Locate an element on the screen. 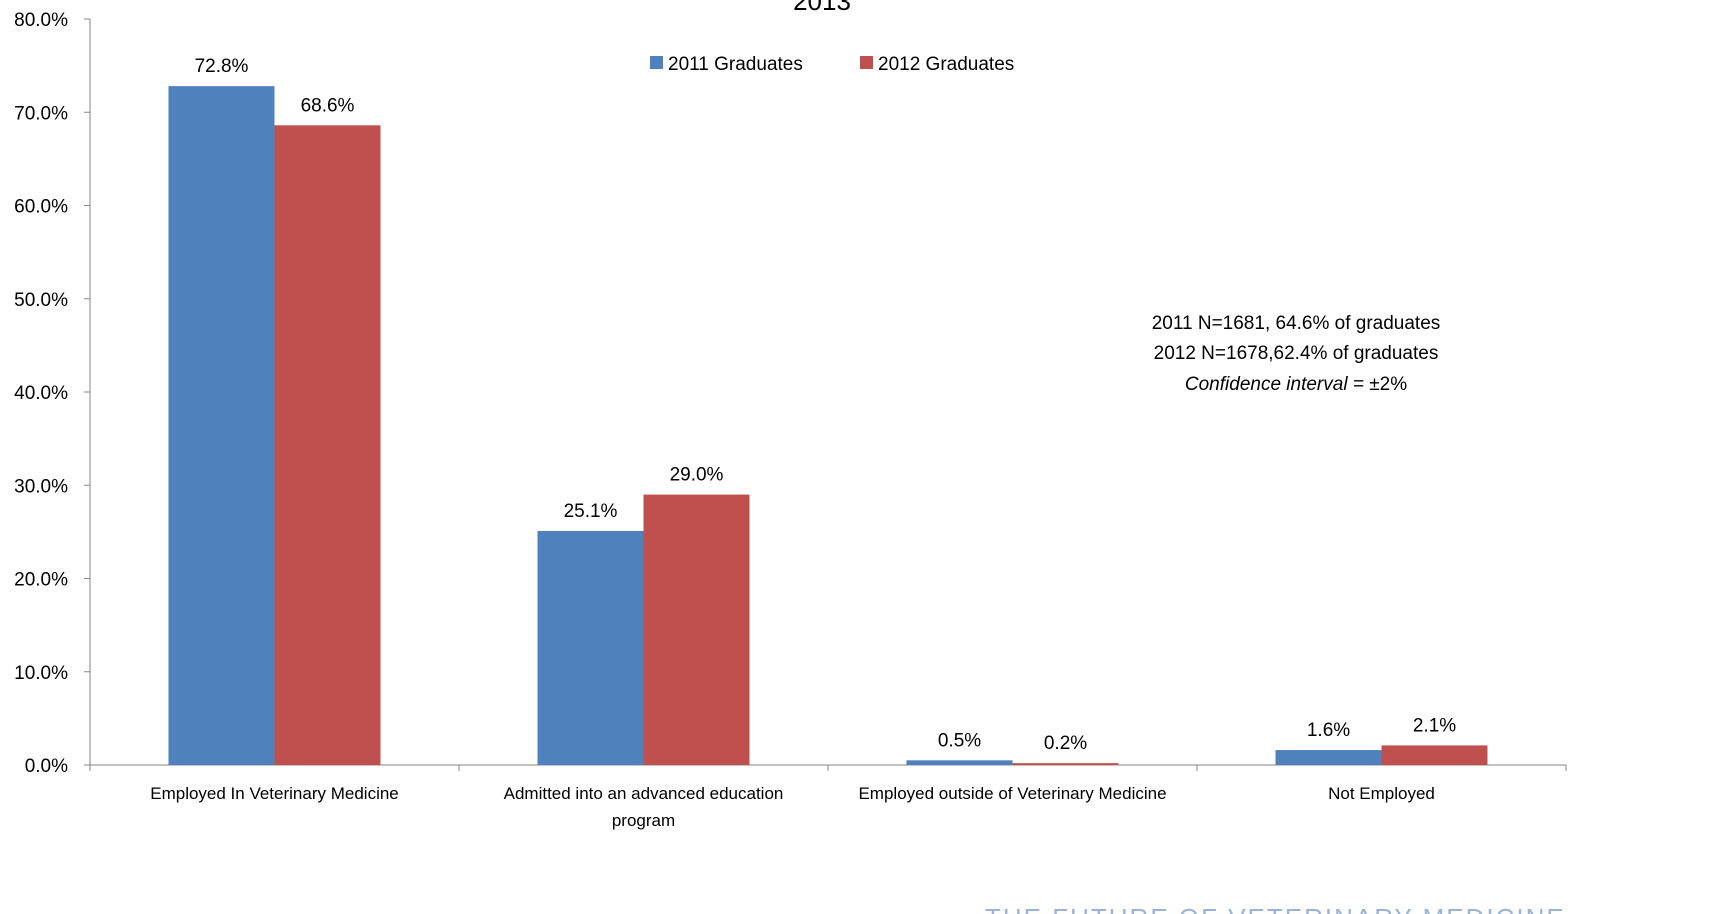 Image resolution: width=1728 pixels, height=914 pixels. legend-label-2011: 2011 Graduates is located at coordinates (735, 64).